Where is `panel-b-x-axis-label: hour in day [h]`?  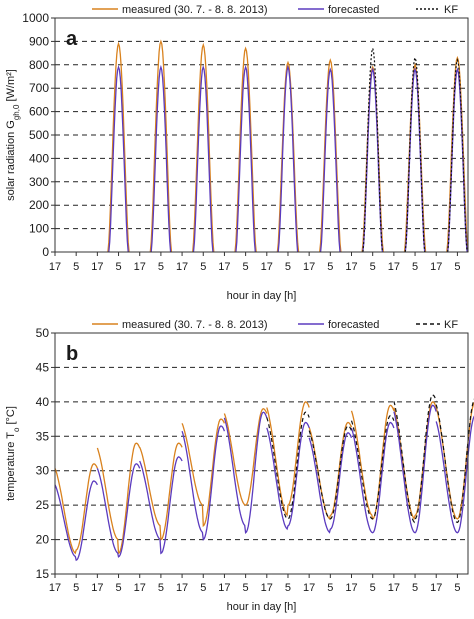
panel-b-x-axis-label: hour in day [h] is located at coordinates (262, 607).